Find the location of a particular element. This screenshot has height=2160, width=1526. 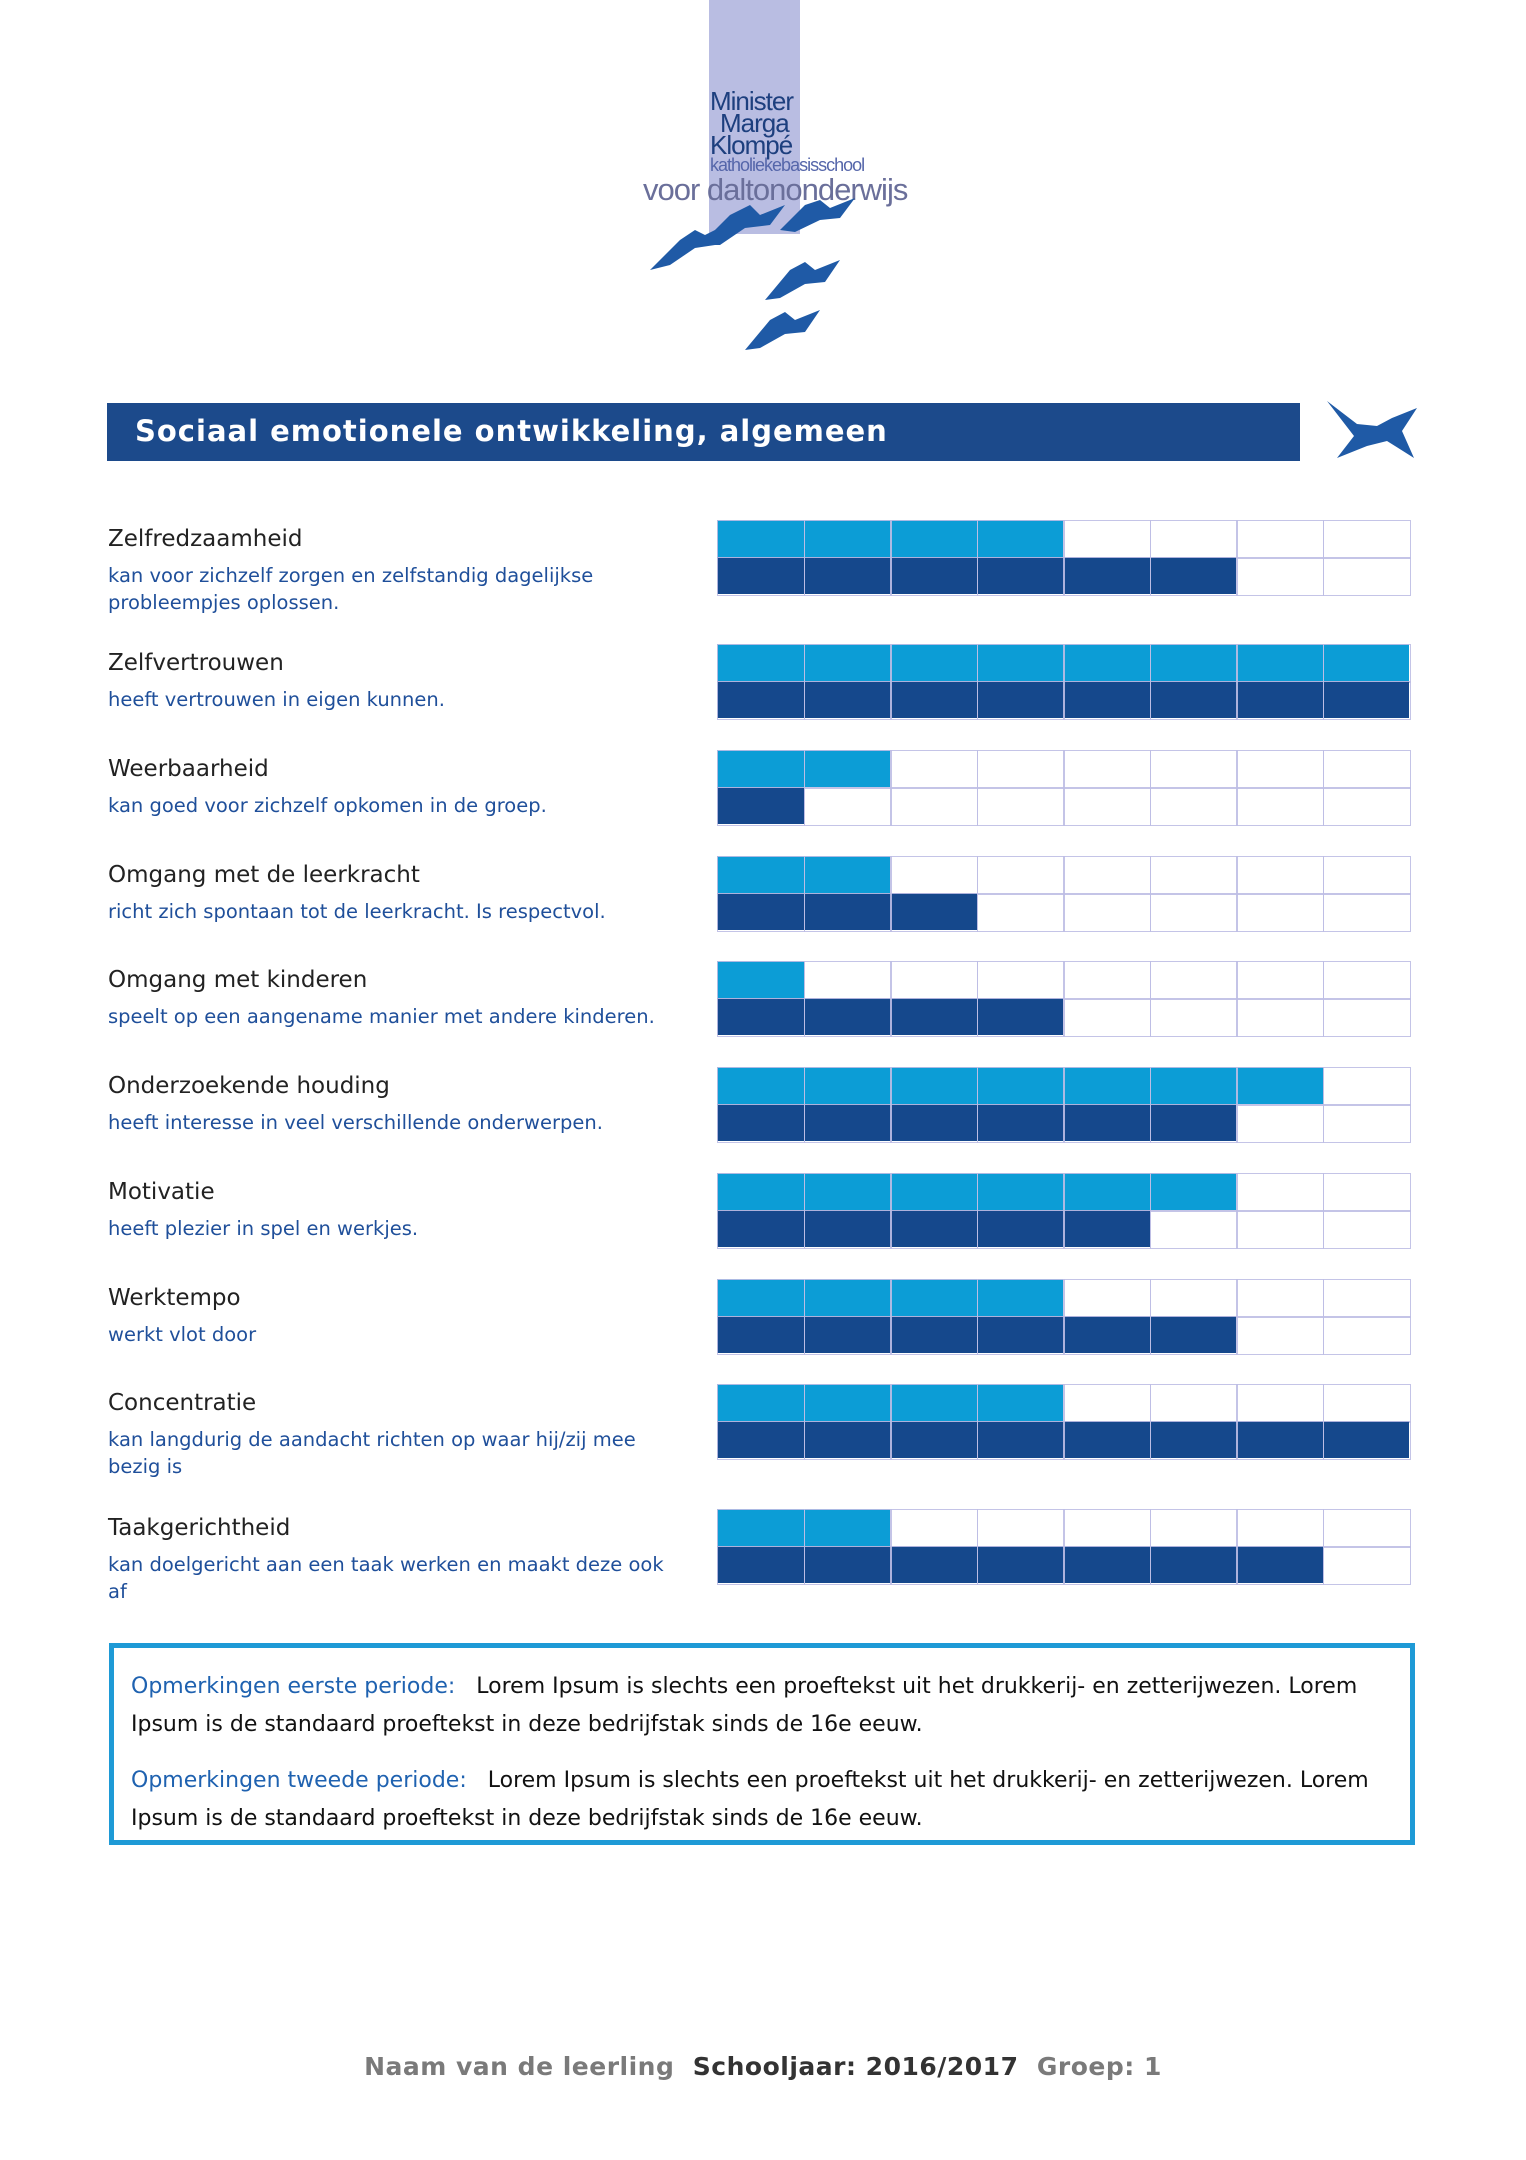

footer-name: Naam van de leerling is located at coordinates (519, 2066).